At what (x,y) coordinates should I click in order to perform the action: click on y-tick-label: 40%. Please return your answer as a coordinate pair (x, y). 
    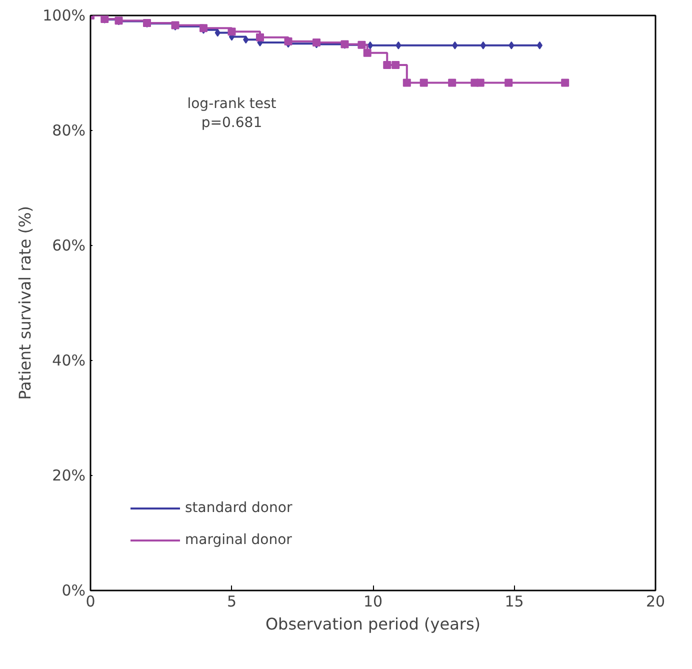
    Looking at the image, I should click on (69, 361).